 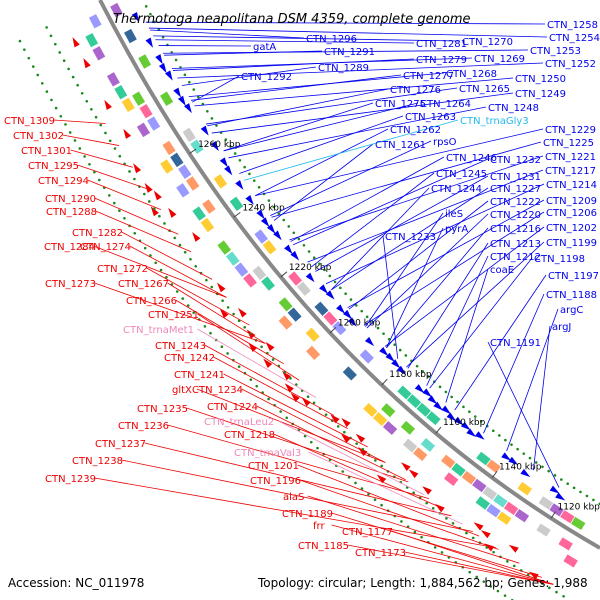 I want to click on reverse-gene-label: CTN_1238, so click(x=97, y=461).